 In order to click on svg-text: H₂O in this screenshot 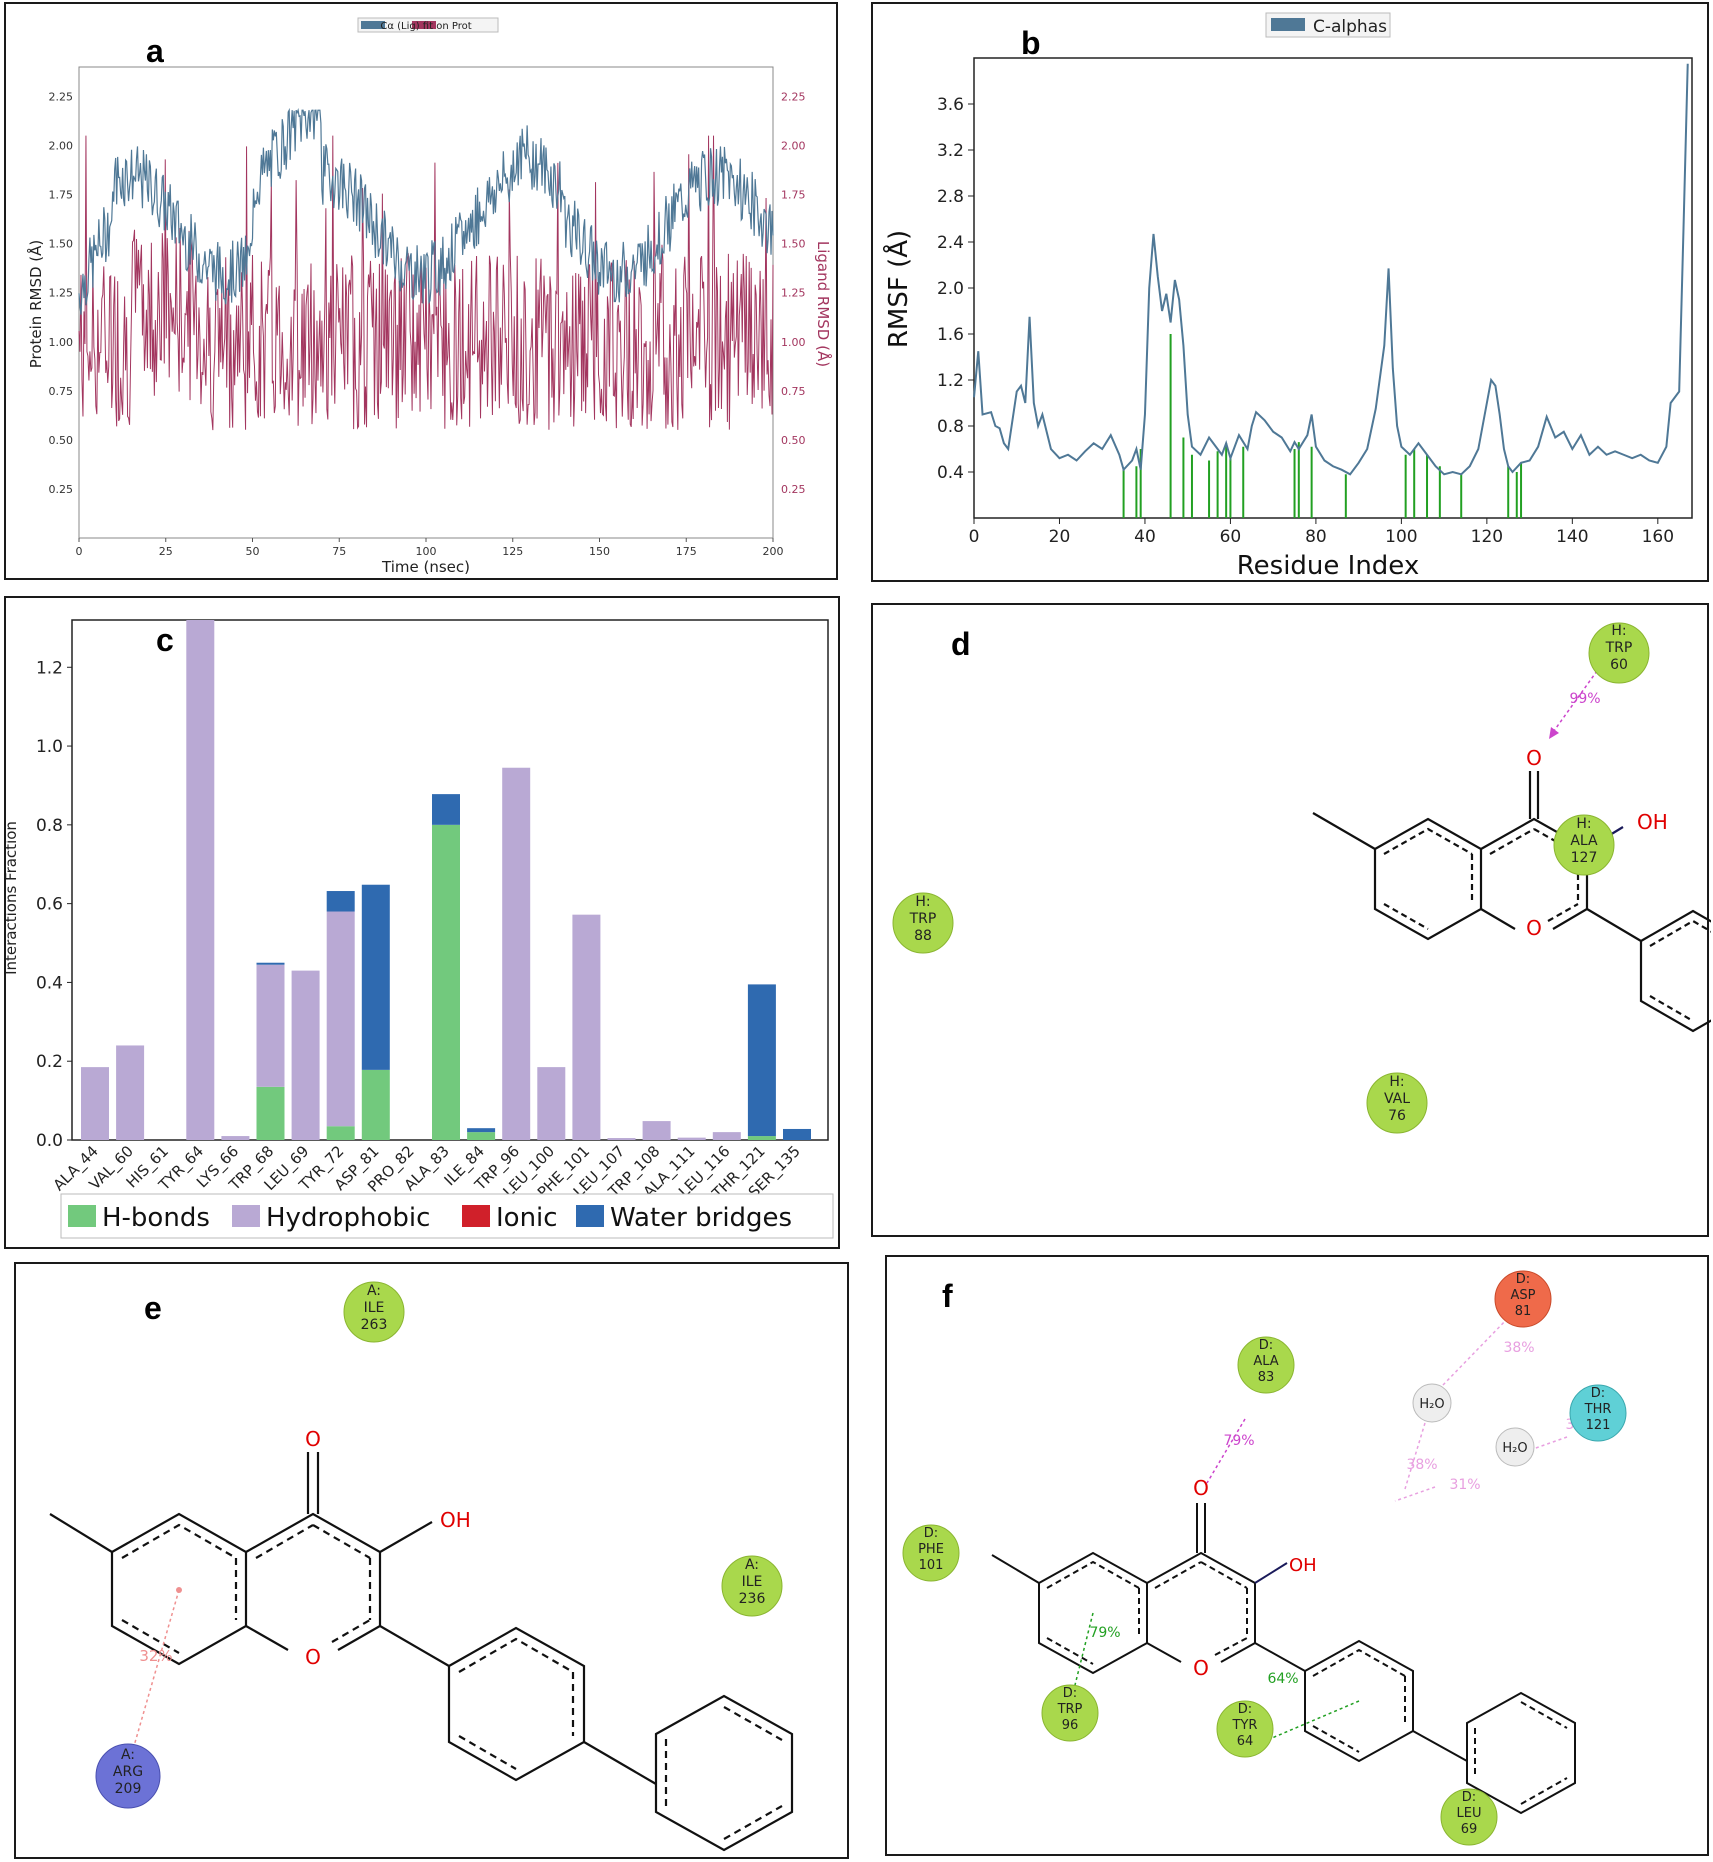, I will do `click(1514, 1448)`.